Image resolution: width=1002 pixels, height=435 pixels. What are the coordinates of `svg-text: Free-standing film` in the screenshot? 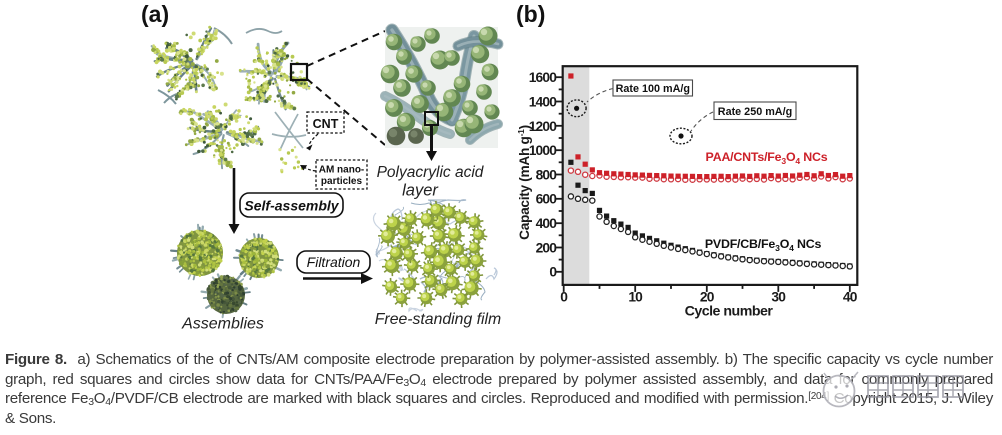 It's located at (438, 319).